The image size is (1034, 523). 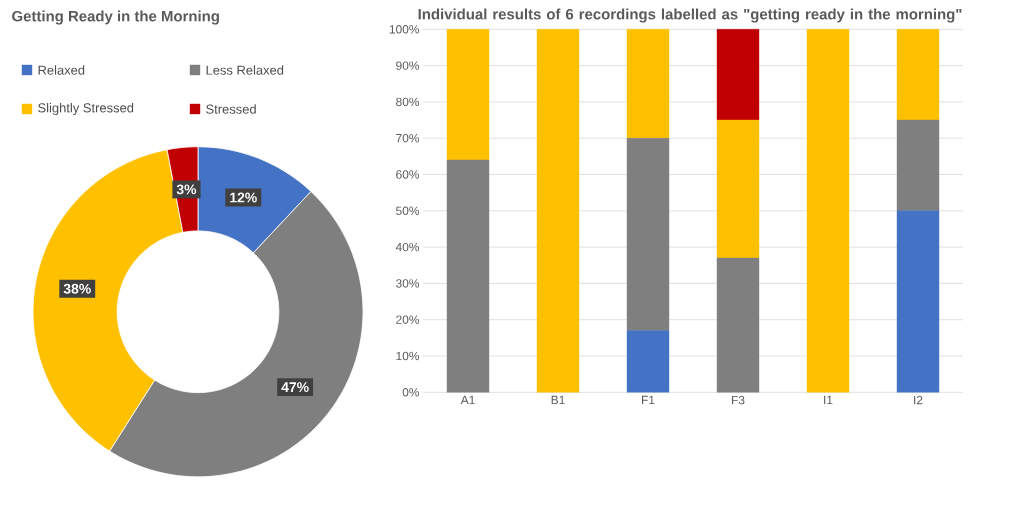 What do you see at coordinates (467, 400) in the screenshot?
I see `x-tick-label: A1` at bounding box center [467, 400].